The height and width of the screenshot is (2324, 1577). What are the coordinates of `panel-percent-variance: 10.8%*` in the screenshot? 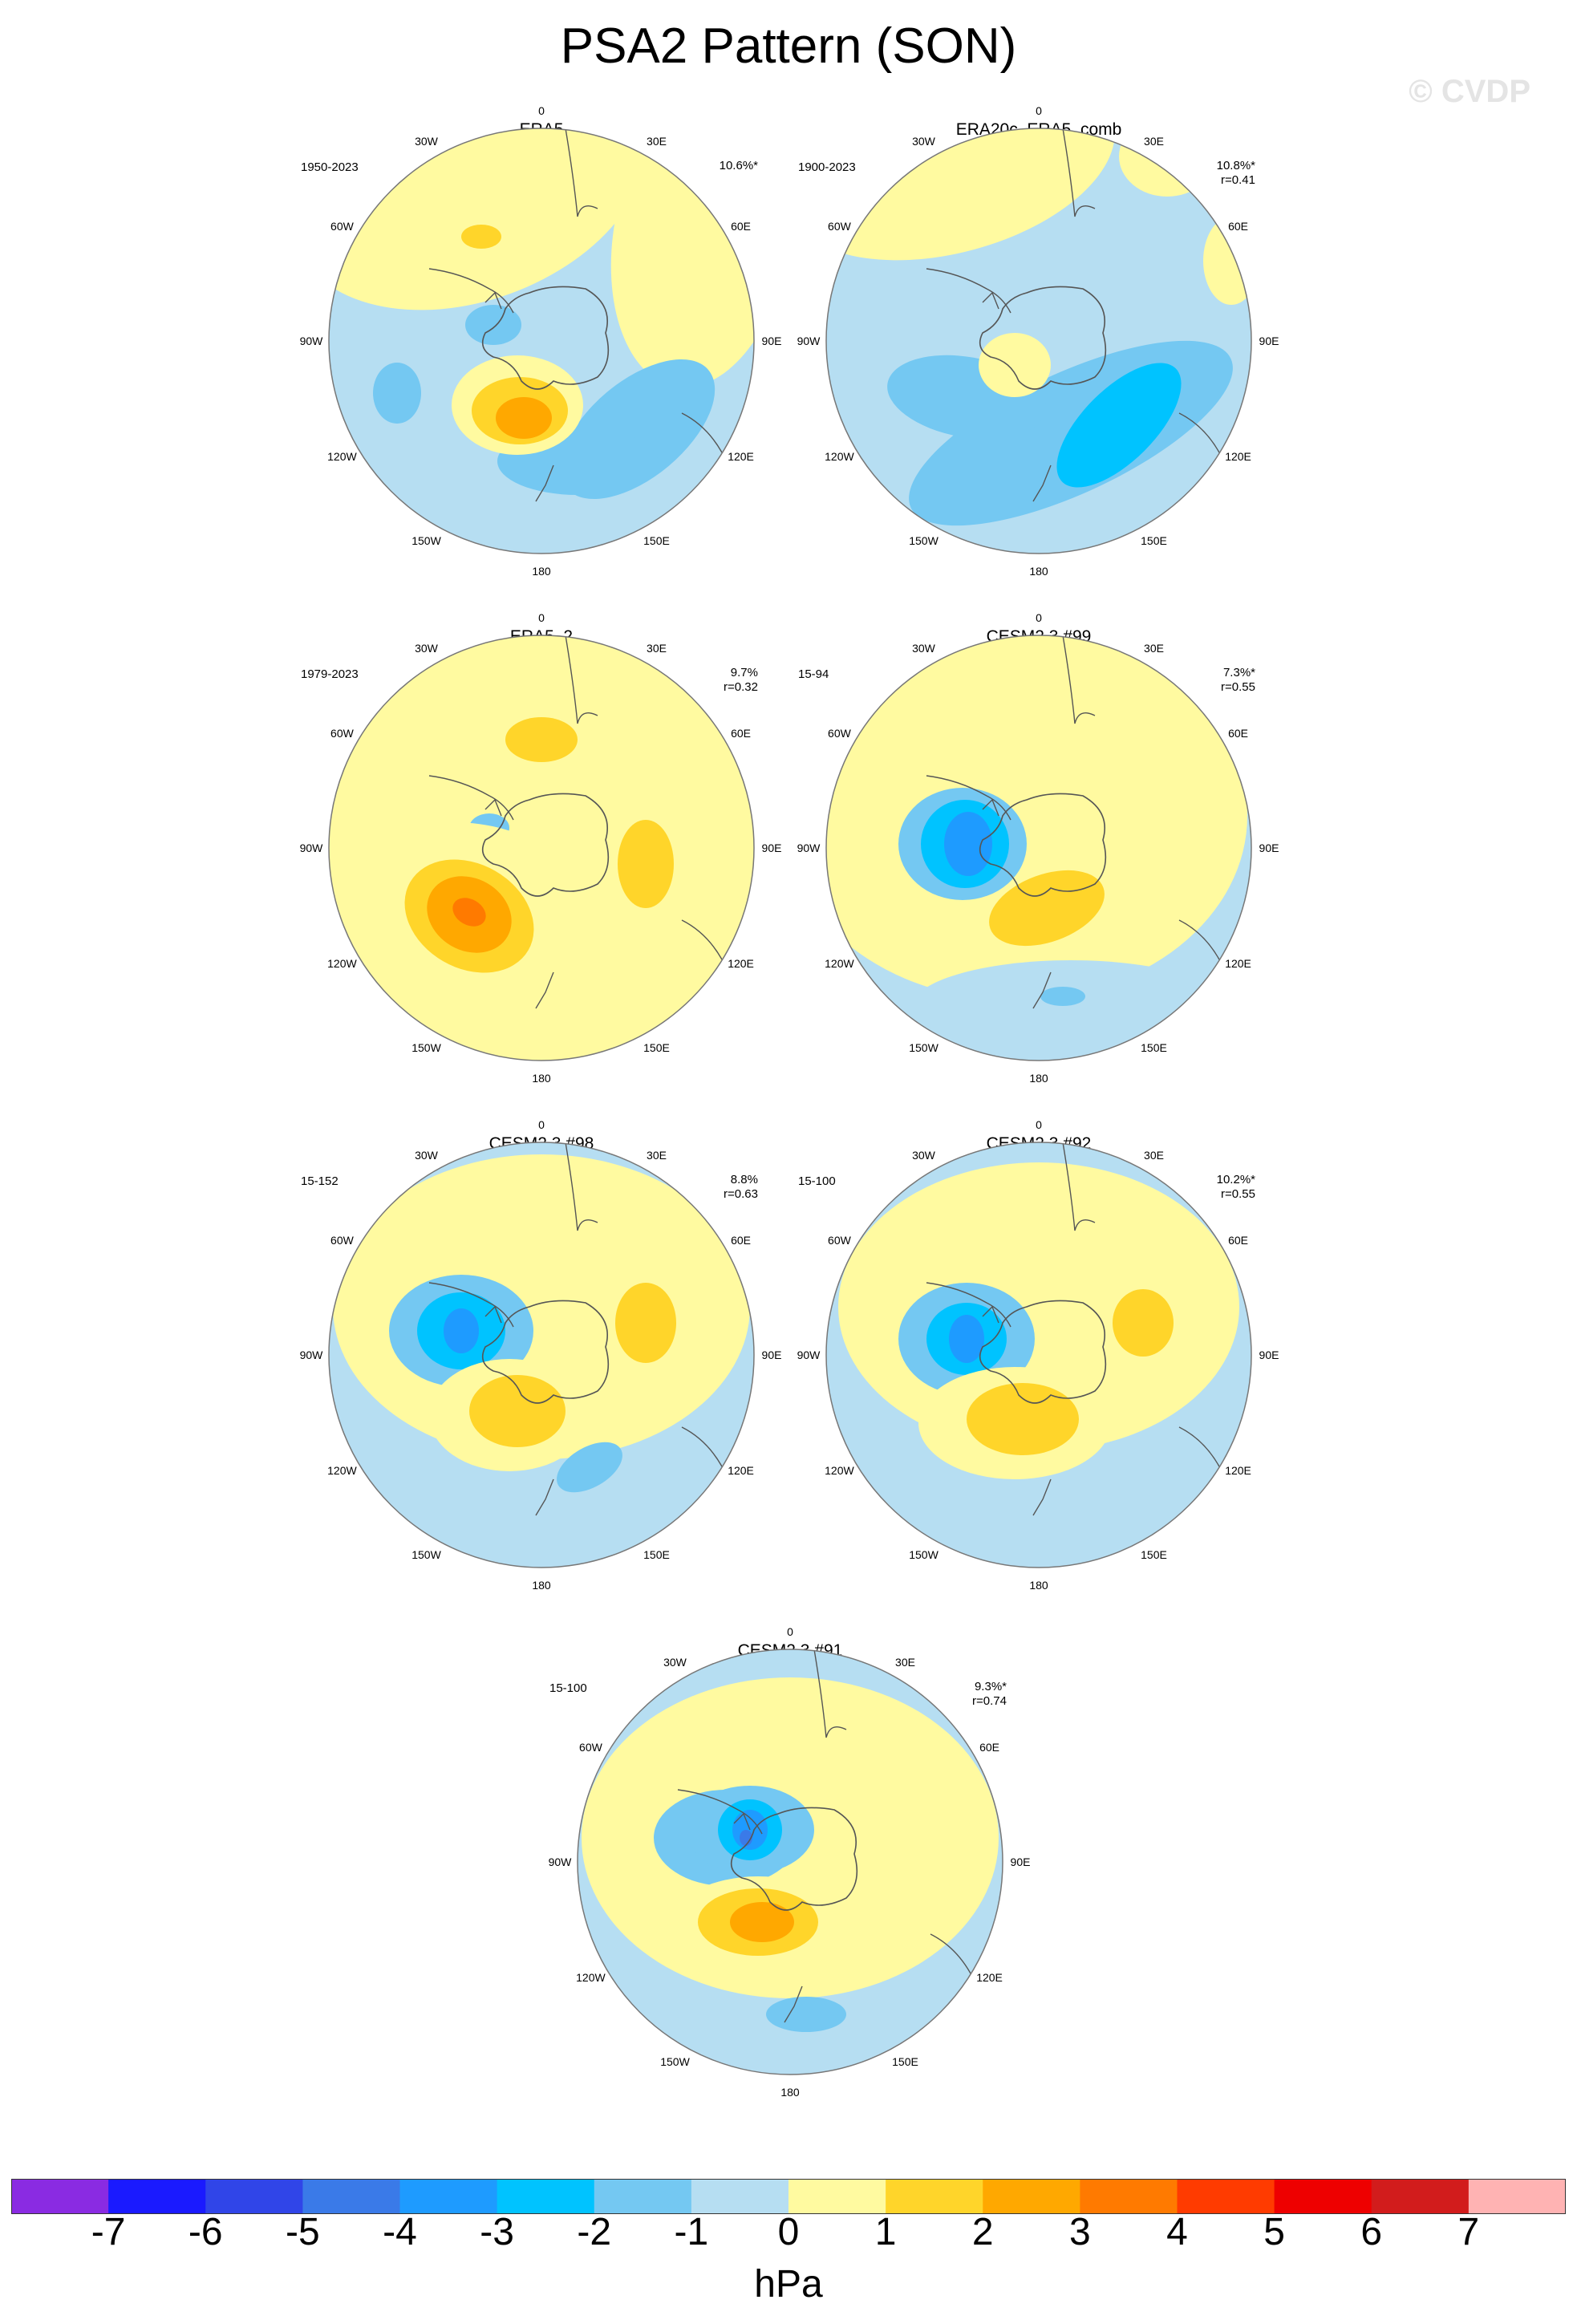 It's located at (1235, 165).